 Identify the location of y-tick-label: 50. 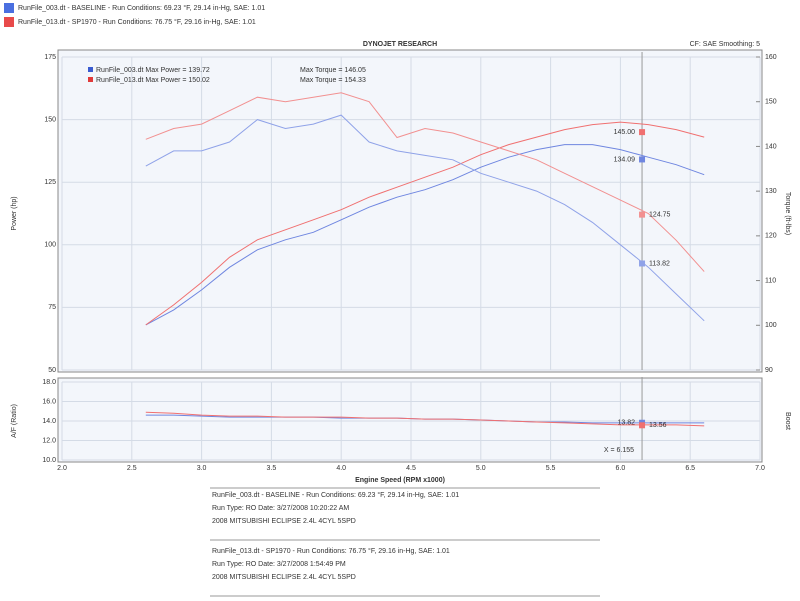
(52, 370).